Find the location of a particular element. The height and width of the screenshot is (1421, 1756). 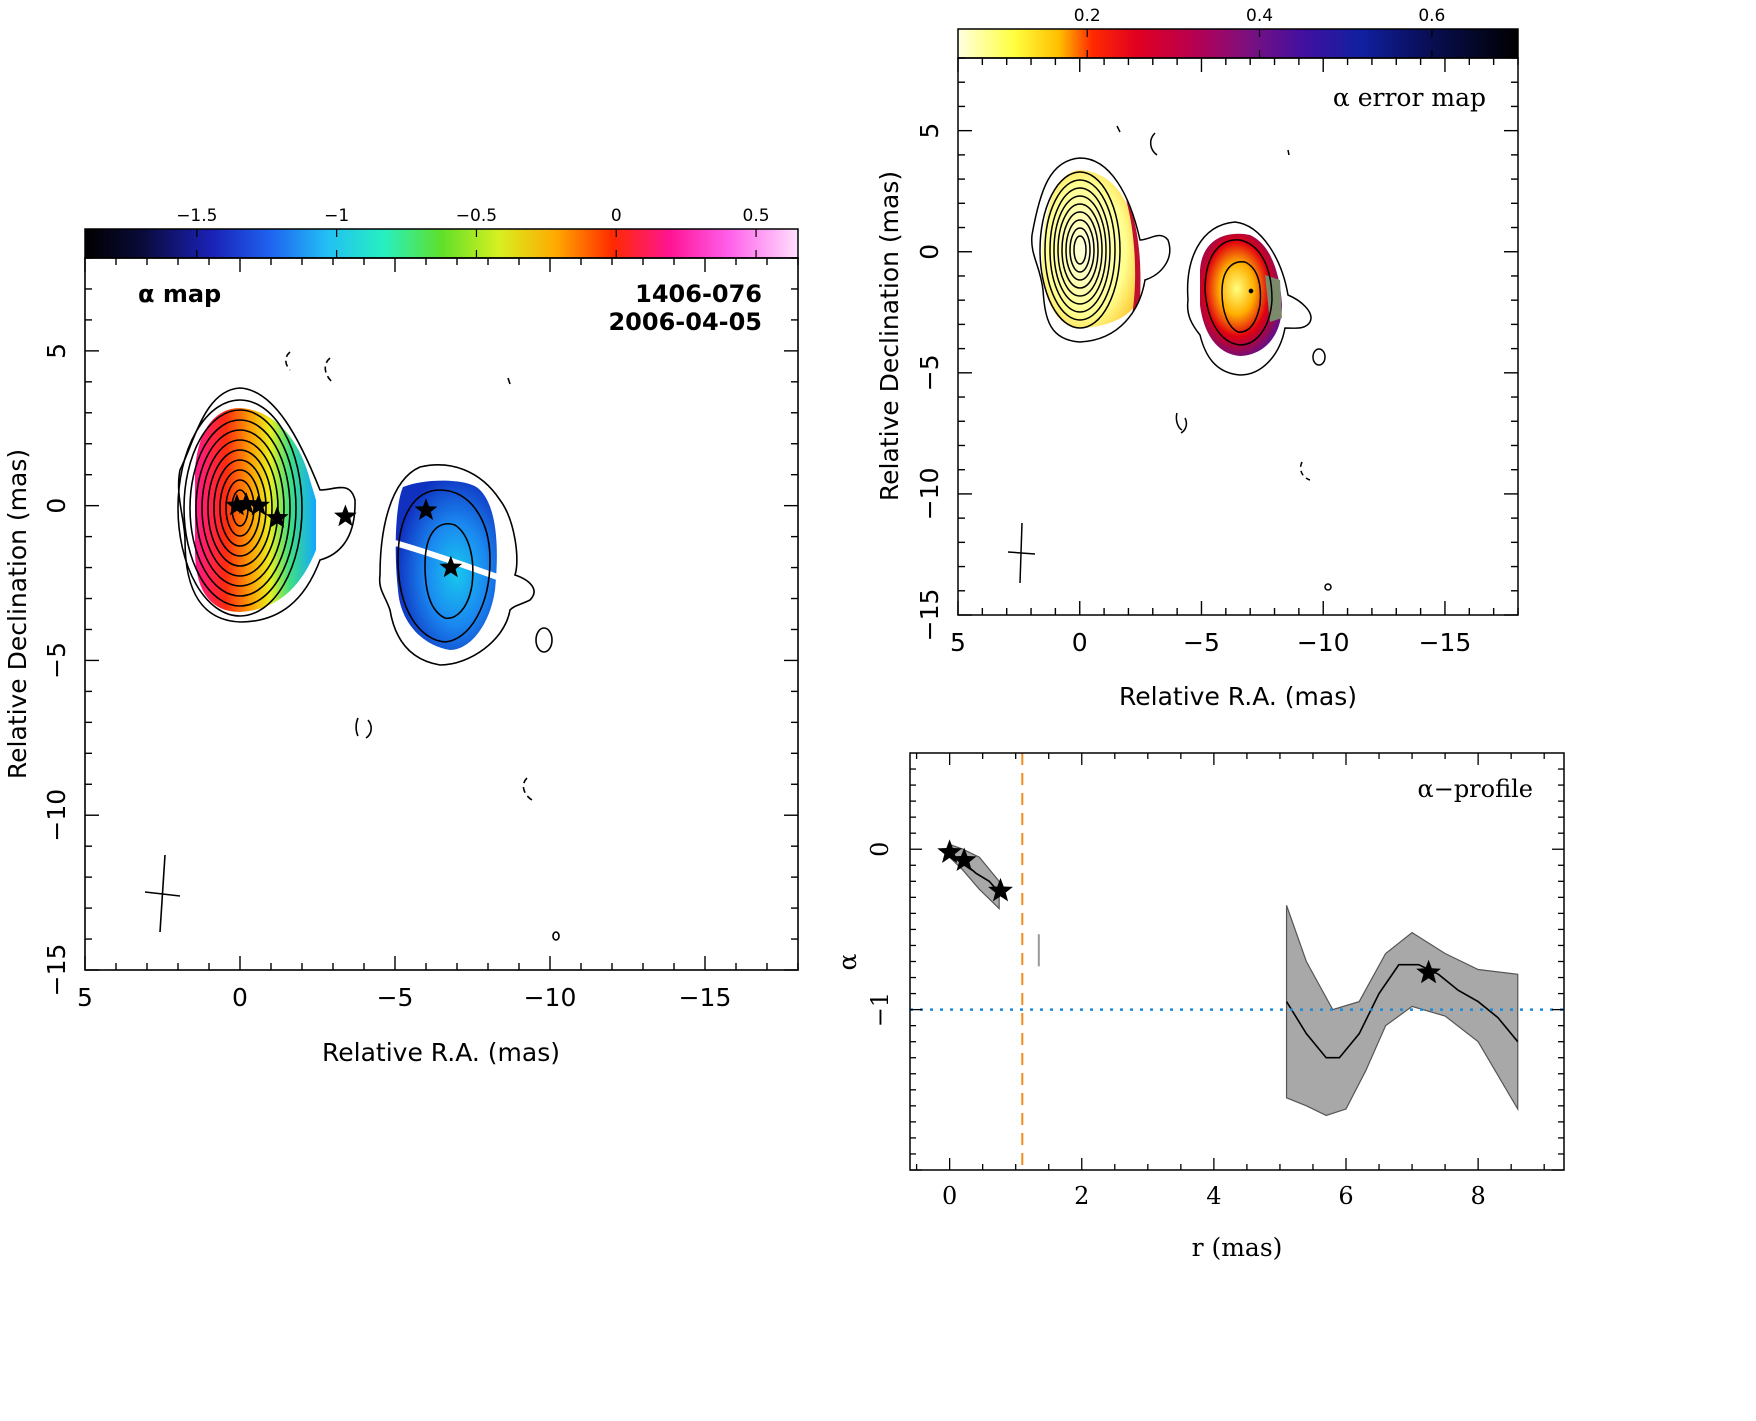

colorbar-tick-label: −1.5 is located at coordinates (196, 216).